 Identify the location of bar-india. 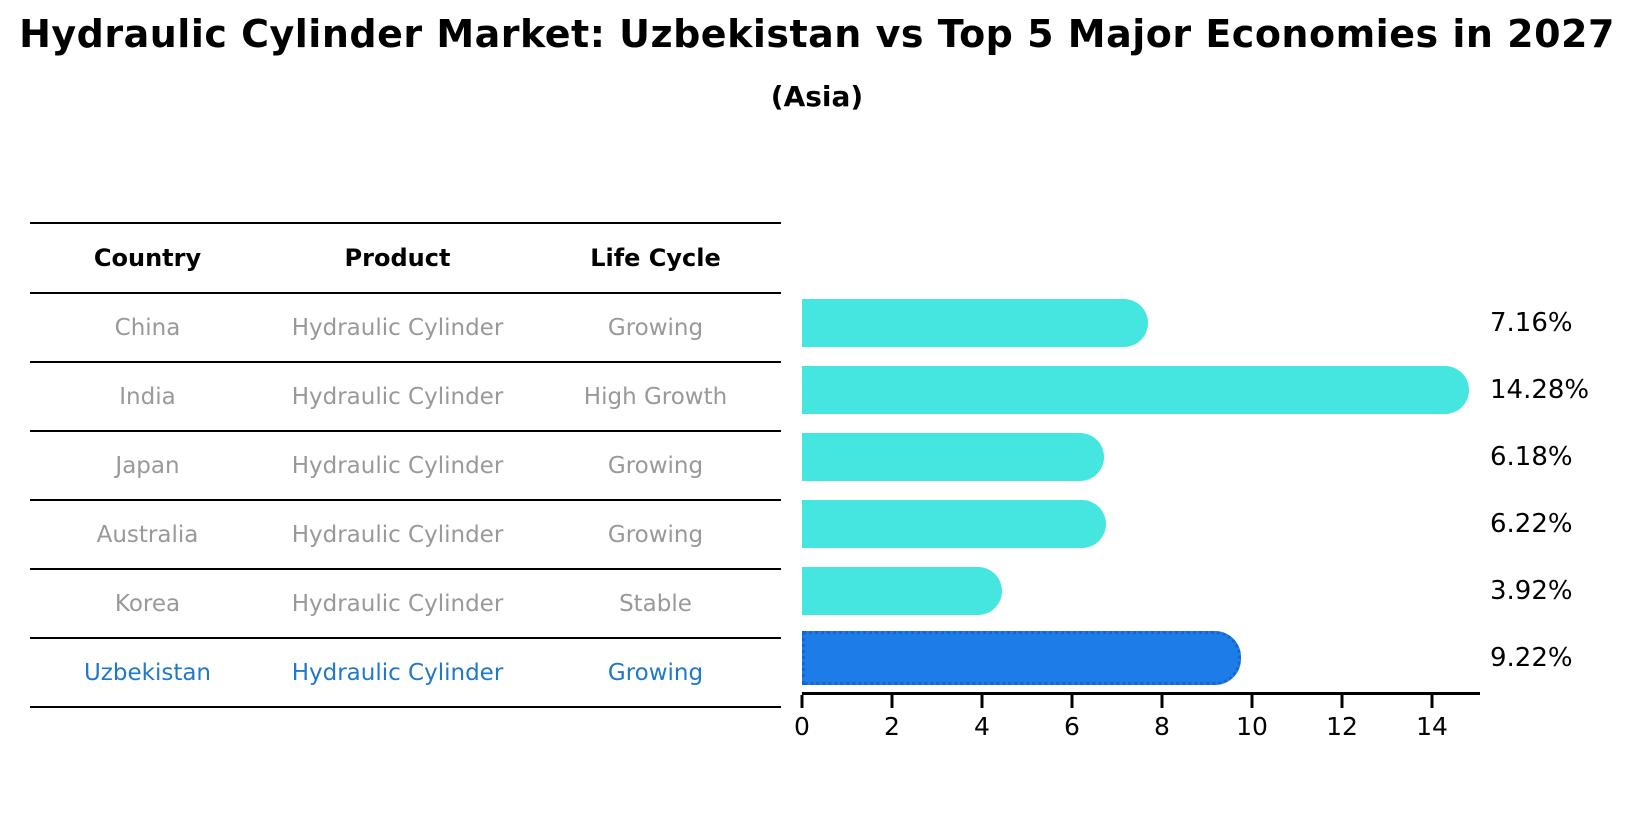
(1135, 389).